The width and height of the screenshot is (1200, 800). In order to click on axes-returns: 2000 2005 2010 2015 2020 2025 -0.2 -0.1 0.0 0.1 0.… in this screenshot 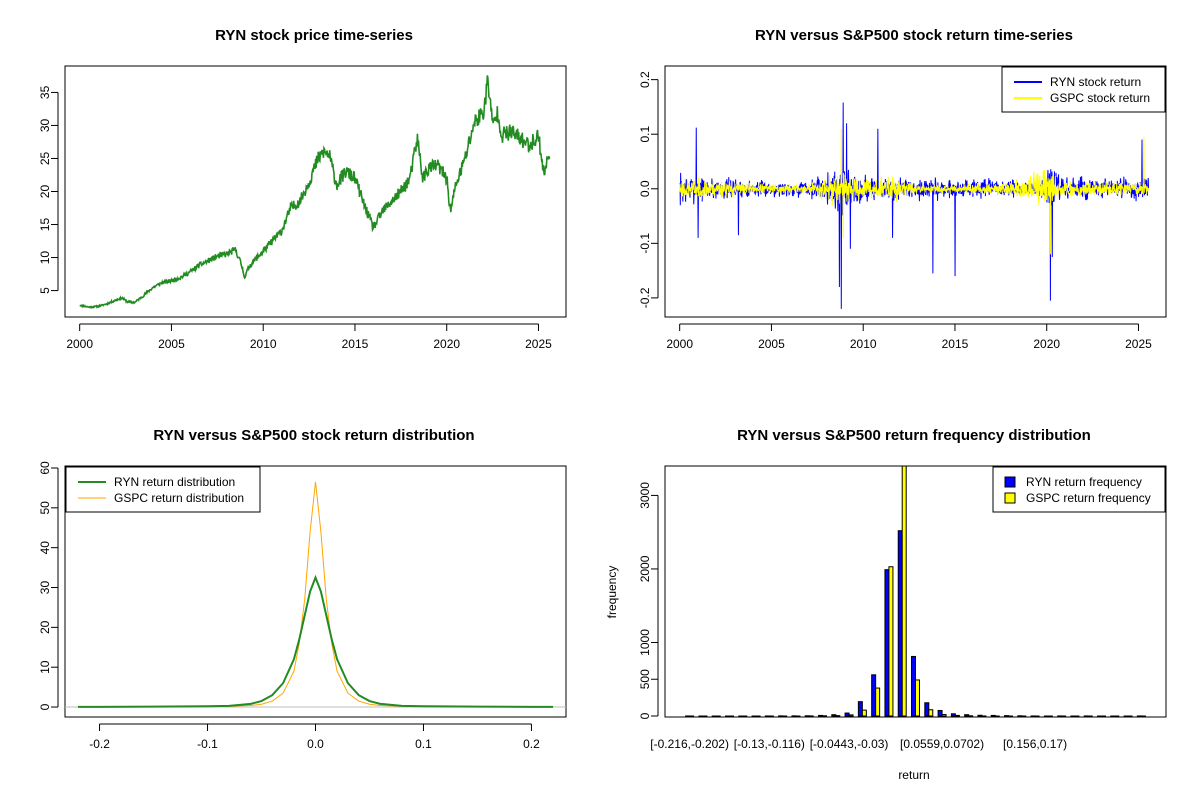, I will do `click(895, 211)`.